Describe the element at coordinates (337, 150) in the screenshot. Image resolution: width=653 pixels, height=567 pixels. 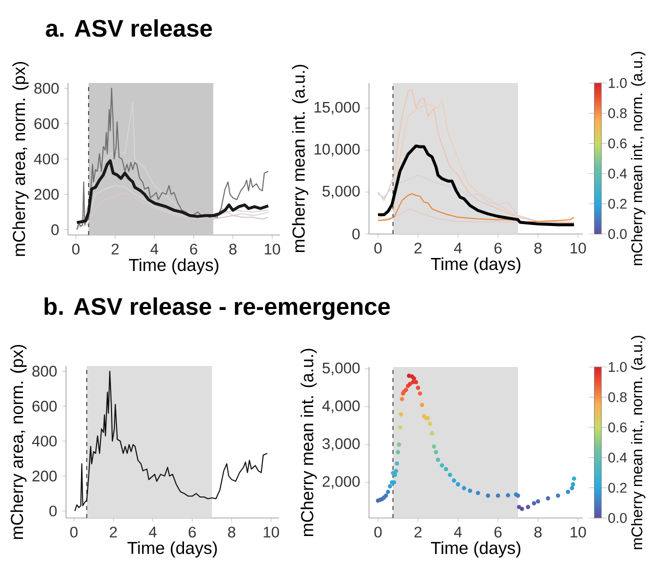
I see `y-tick-label: 10,000` at that location.